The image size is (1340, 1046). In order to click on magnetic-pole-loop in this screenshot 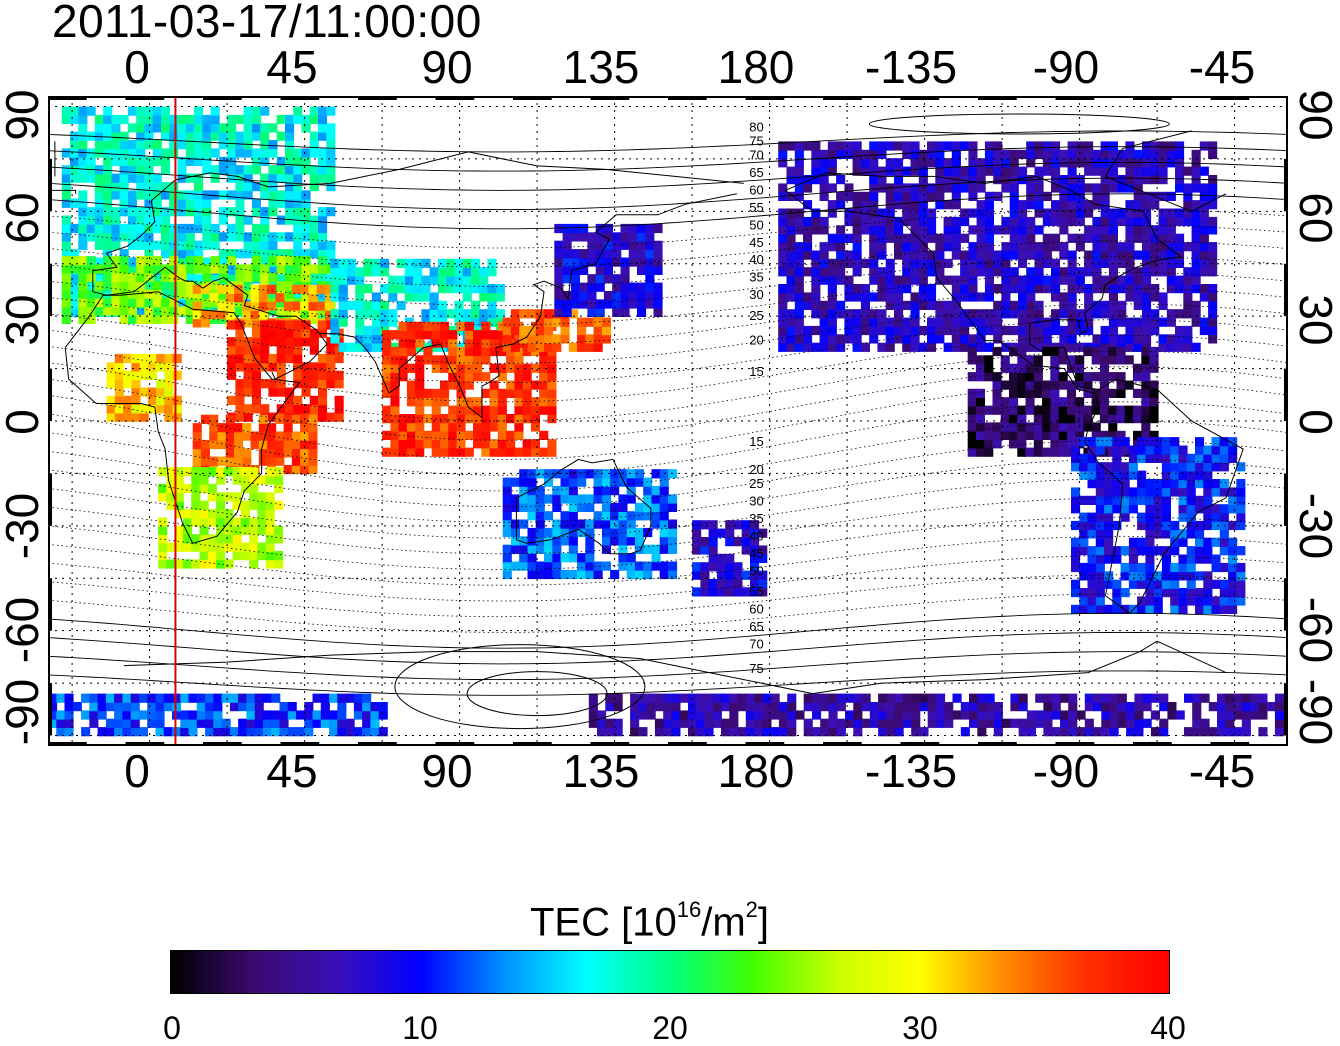, I will do `click(520, 687)`.